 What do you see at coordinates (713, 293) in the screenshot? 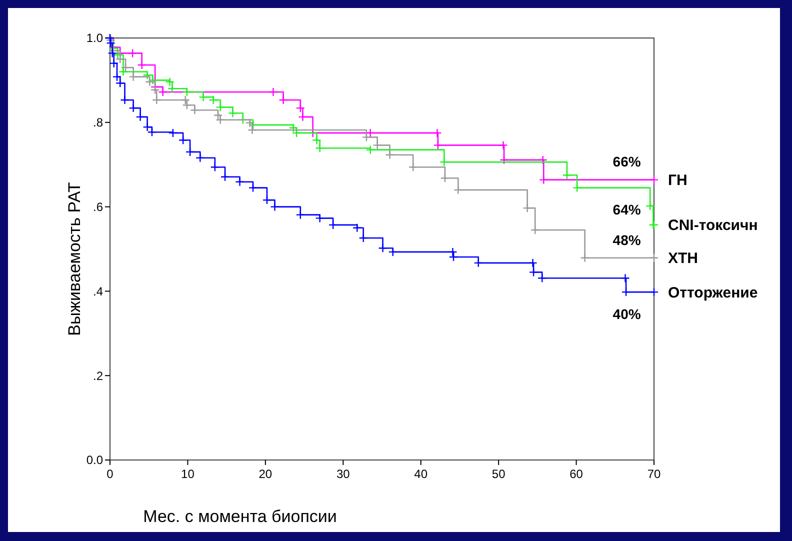
I see `series-label: Отторжение` at bounding box center [713, 293].